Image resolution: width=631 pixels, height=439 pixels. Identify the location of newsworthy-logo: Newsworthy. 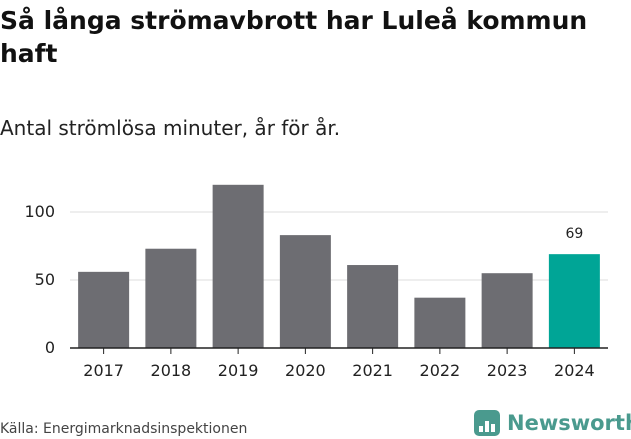
(552, 423).